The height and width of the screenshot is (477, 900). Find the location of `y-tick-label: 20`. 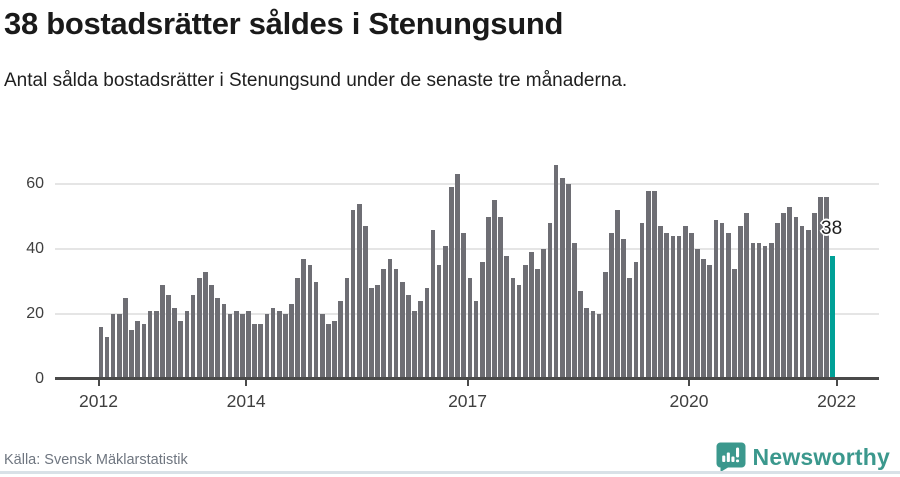

y-tick-label: 20 is located at coordinates (35, 313).